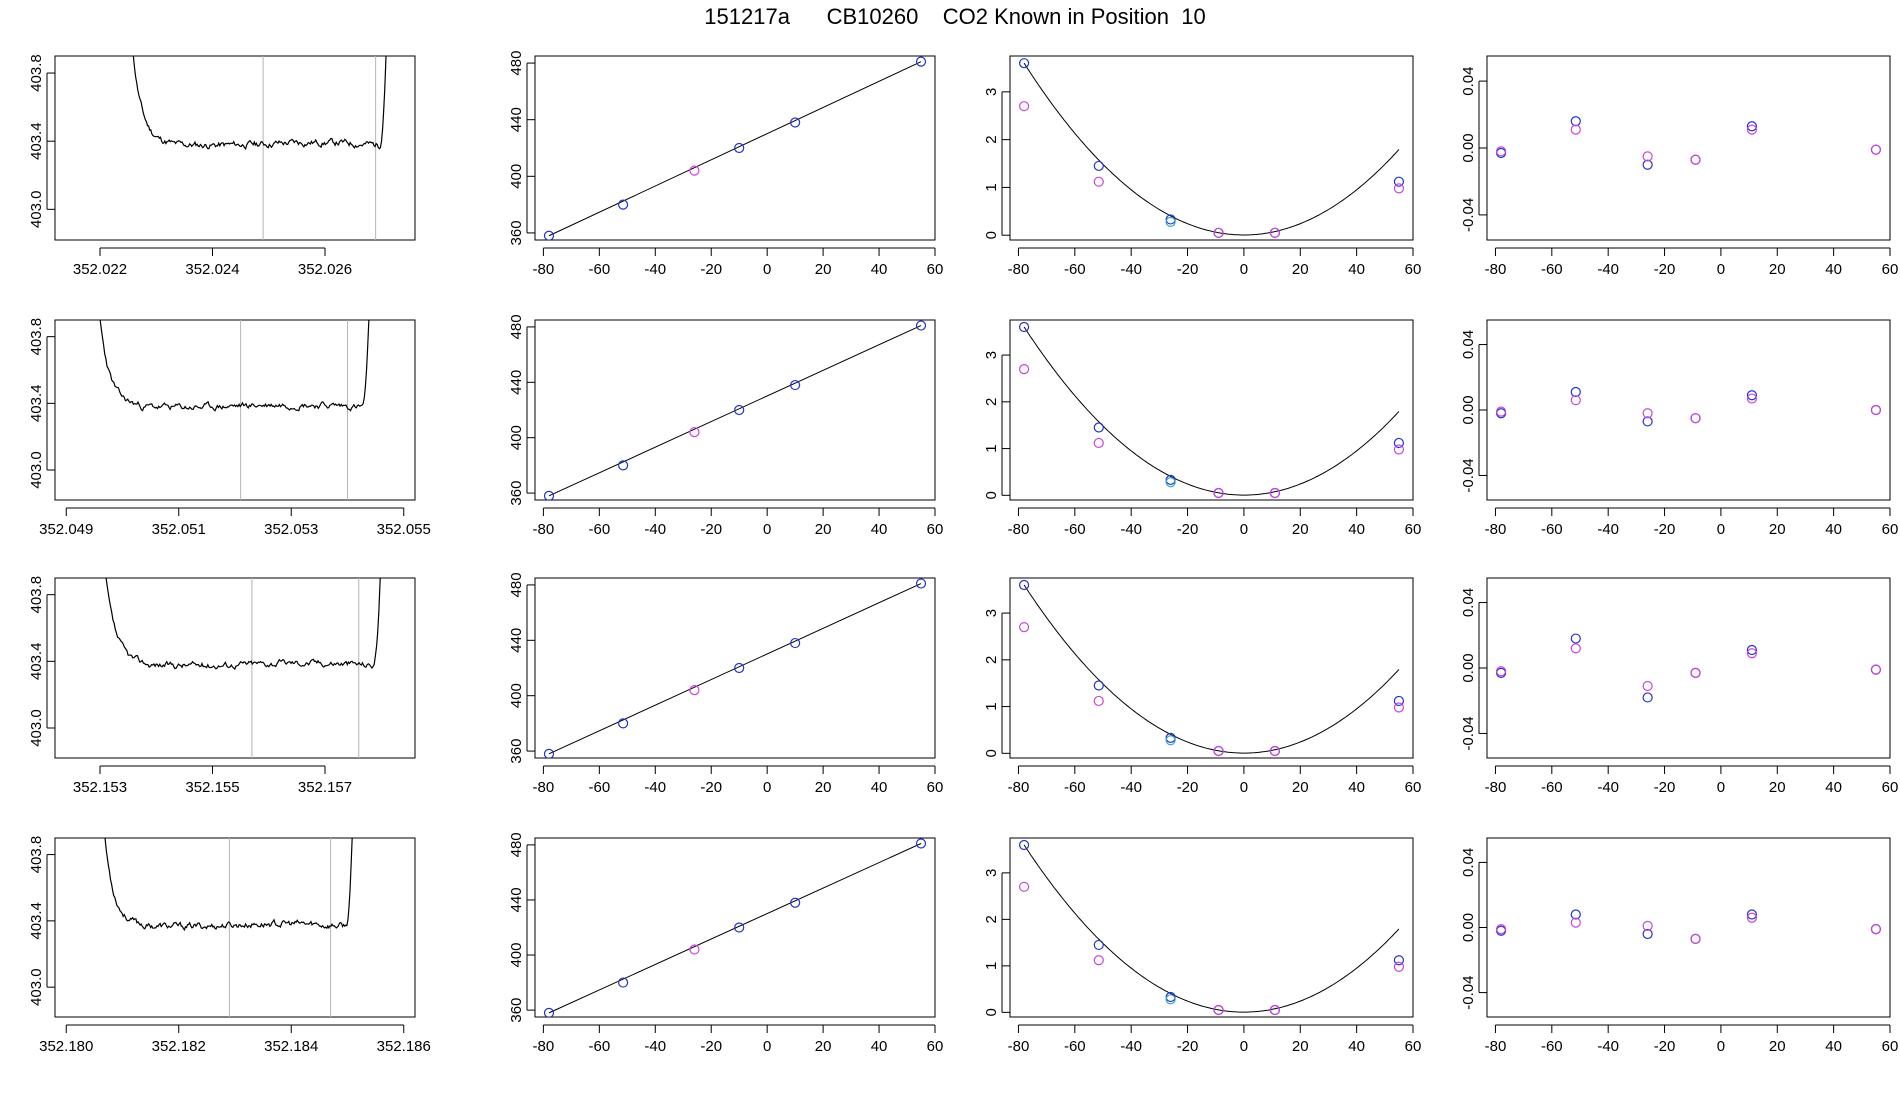 The height and width of the screenshot is (1100, 1900). Describe the element at coordinates (36, 662) in the screenshot. I see `y-tick-label: 403.4` at that location.